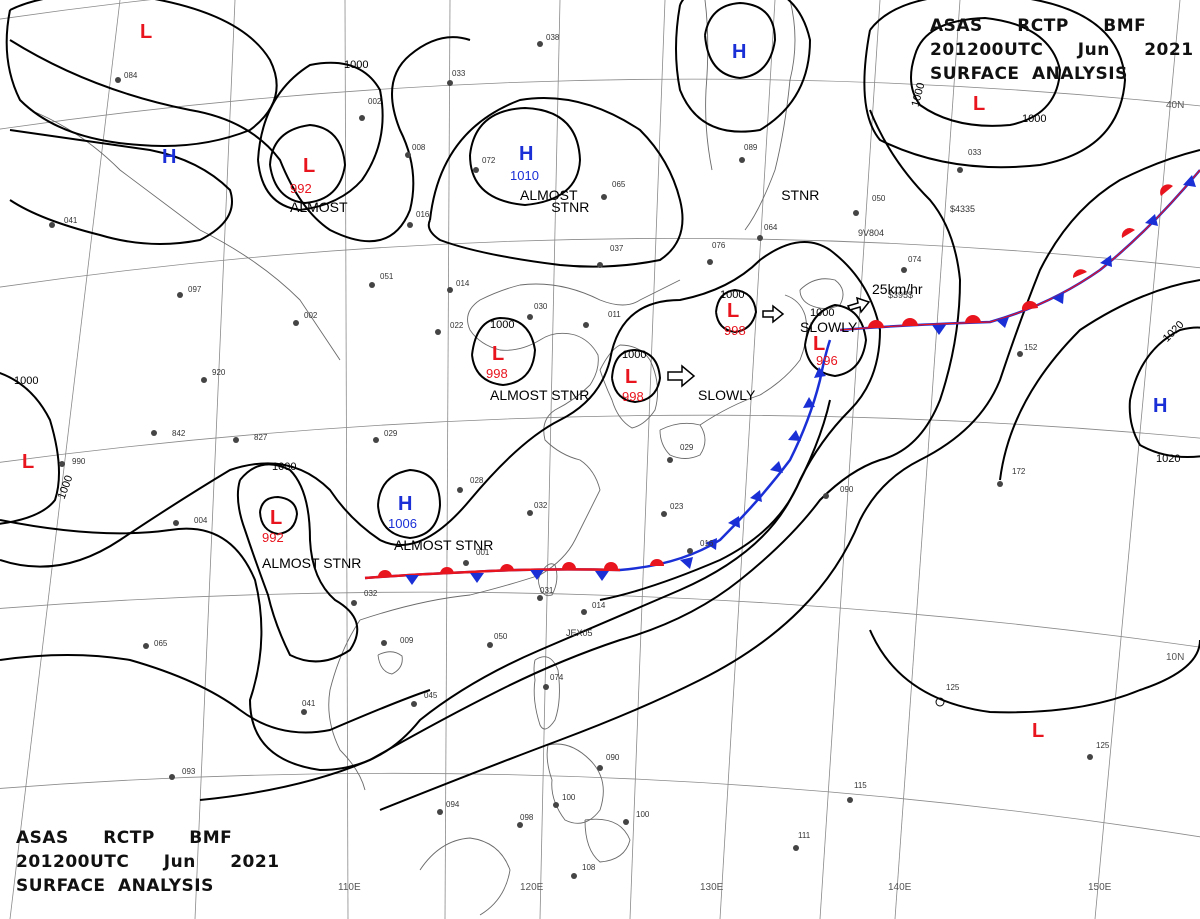  Describe the element at coordinates (636, 376) in the screenshot. I see `isobar-korea-low` at that location.